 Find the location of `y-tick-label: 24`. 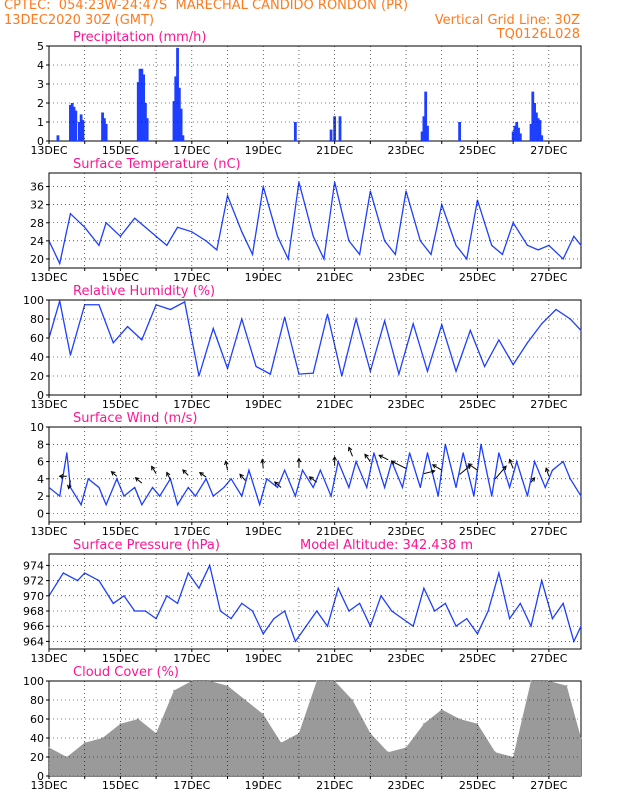

y-tick-label: 24 is located at coordinates (37, 241).